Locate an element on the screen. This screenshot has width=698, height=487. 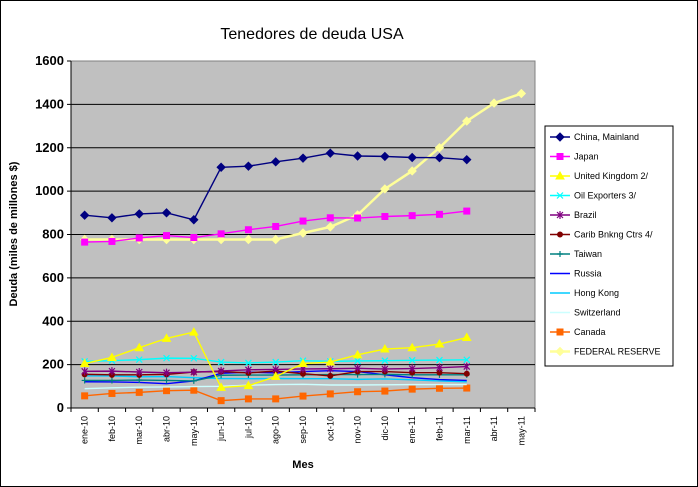
legend-label: United Kingdom 2/ is located at coordinates (611, 176).